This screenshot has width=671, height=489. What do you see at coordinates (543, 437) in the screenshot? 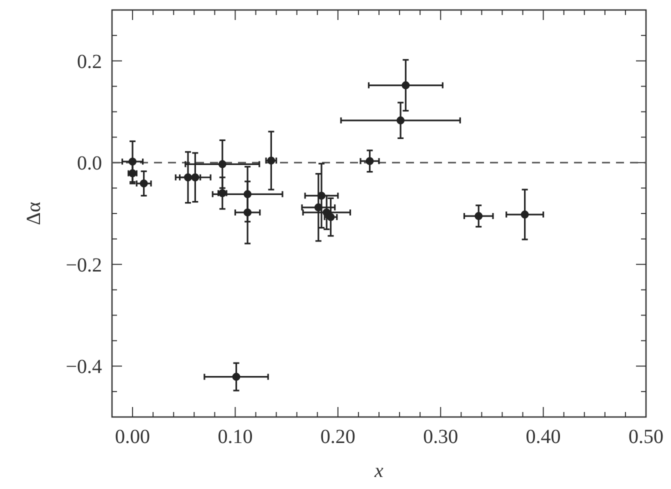
I see `x-tick-label: 0.40` at bounding box center [543, 437].